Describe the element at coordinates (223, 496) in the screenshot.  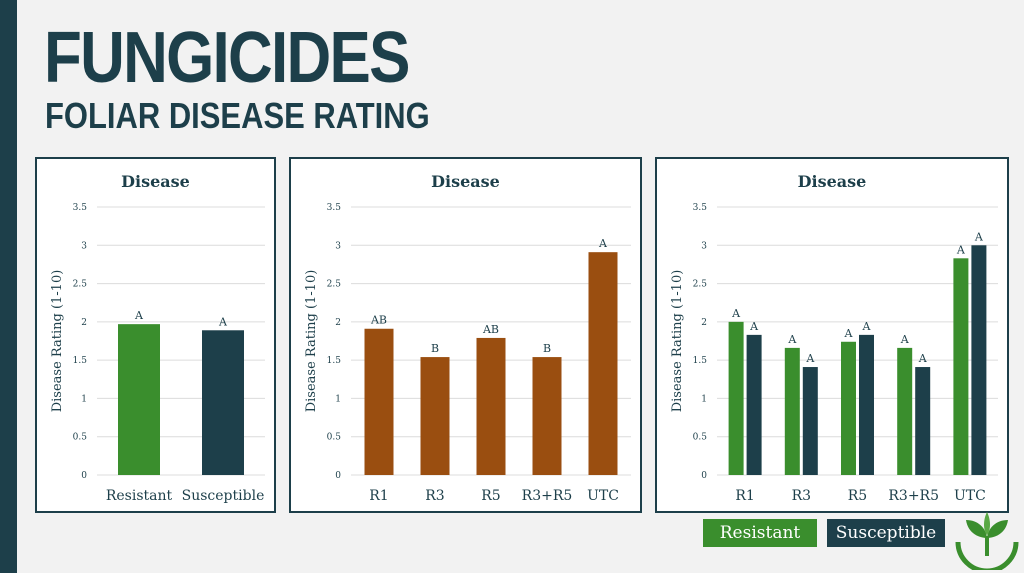
I see `x-tick-label: Susceptible` at that location.